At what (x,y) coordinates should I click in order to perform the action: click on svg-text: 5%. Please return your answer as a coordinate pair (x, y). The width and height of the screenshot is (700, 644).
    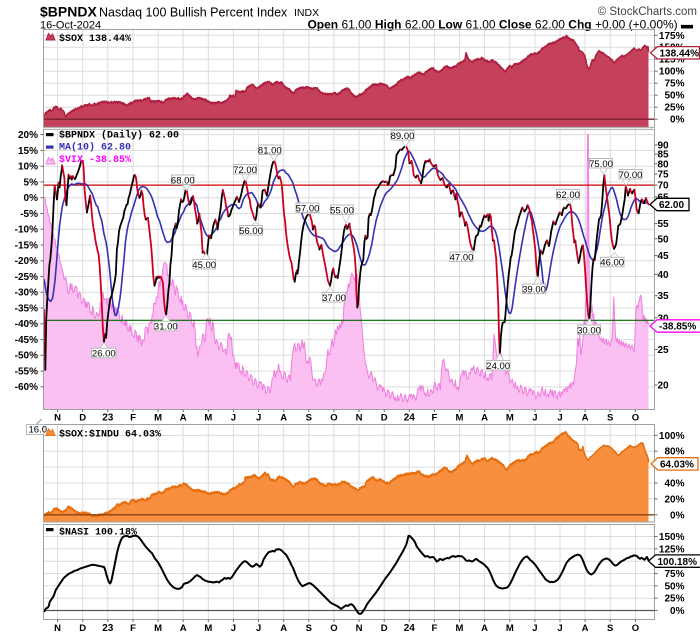
    Looking at the image, I should click on (31, 182).